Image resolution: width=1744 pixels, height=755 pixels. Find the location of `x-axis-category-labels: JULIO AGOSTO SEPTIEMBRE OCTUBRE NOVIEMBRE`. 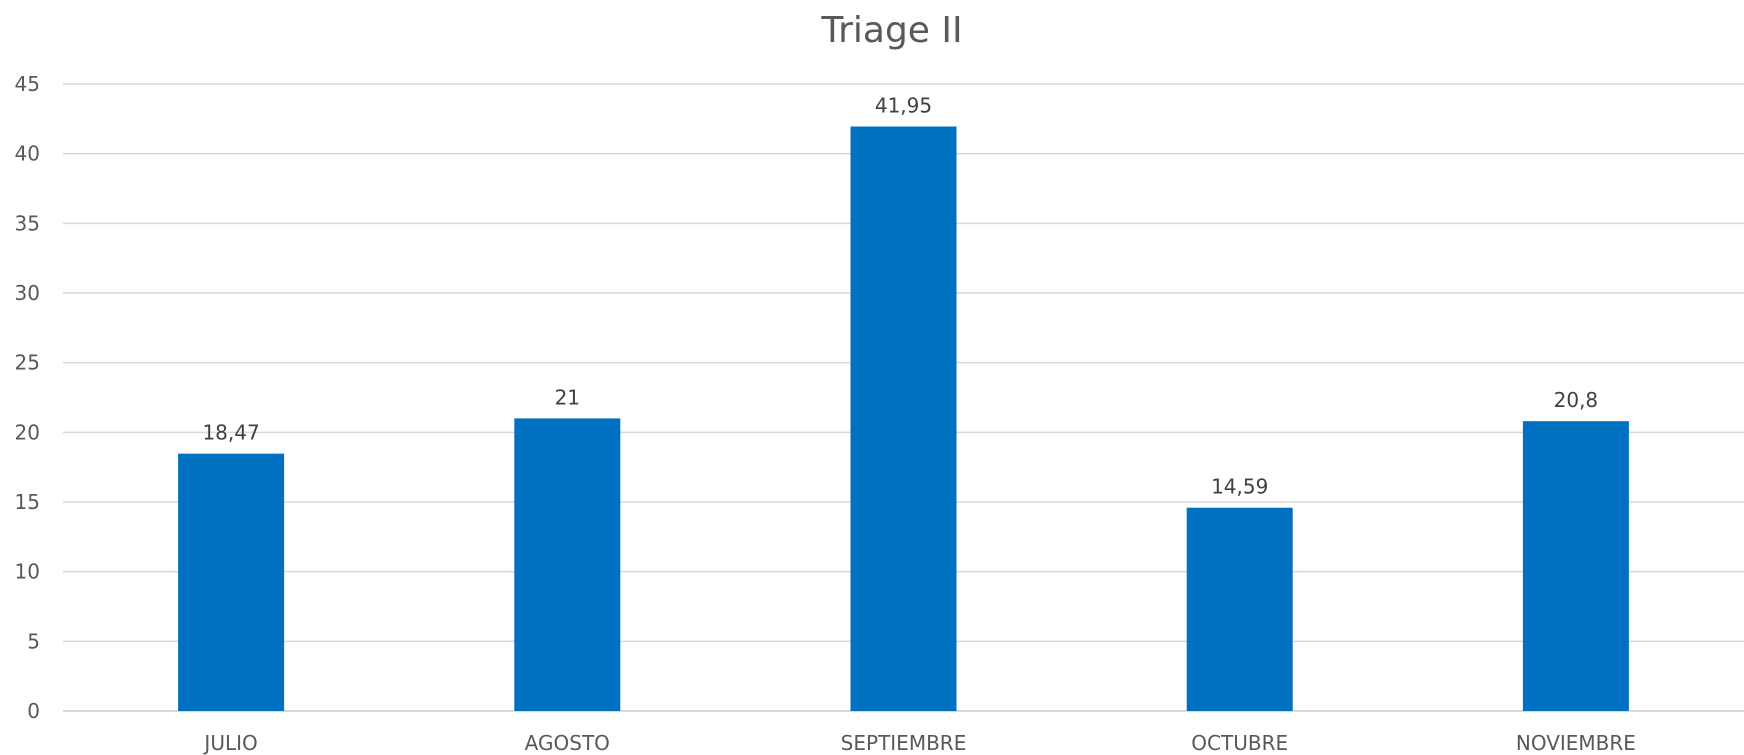

x-axis-category-labels: JULIO AGOSTO SEPTIEMBRE OCTUBRE NOVIEMBRE is located at coordinates (919, 743).